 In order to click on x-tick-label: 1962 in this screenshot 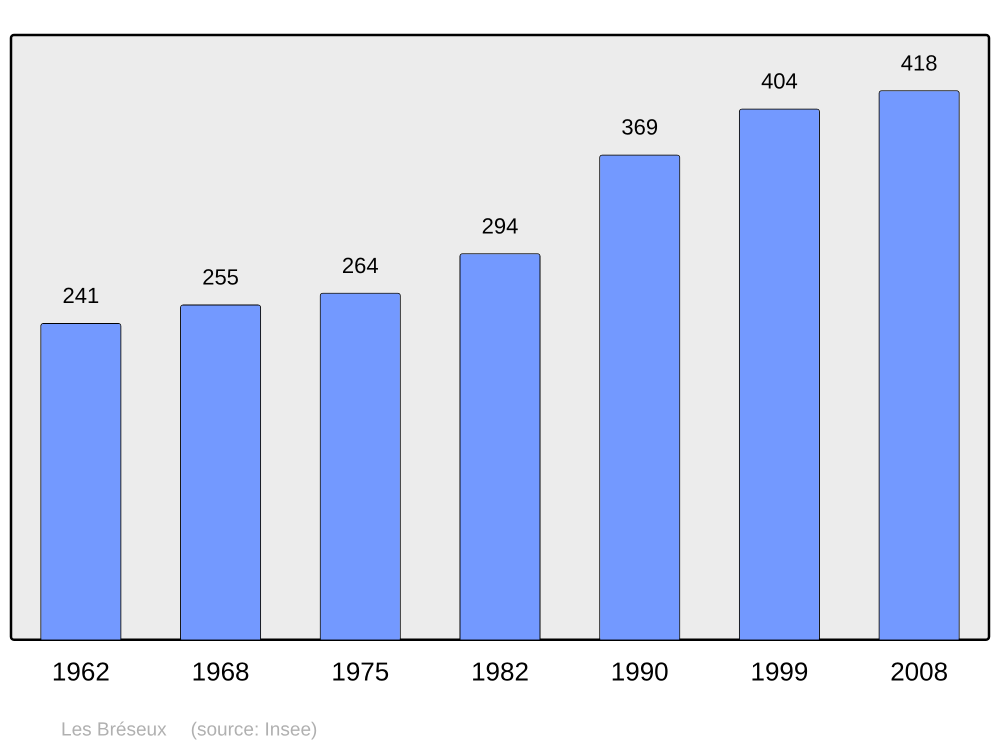, I will do `click(81, 671)`.